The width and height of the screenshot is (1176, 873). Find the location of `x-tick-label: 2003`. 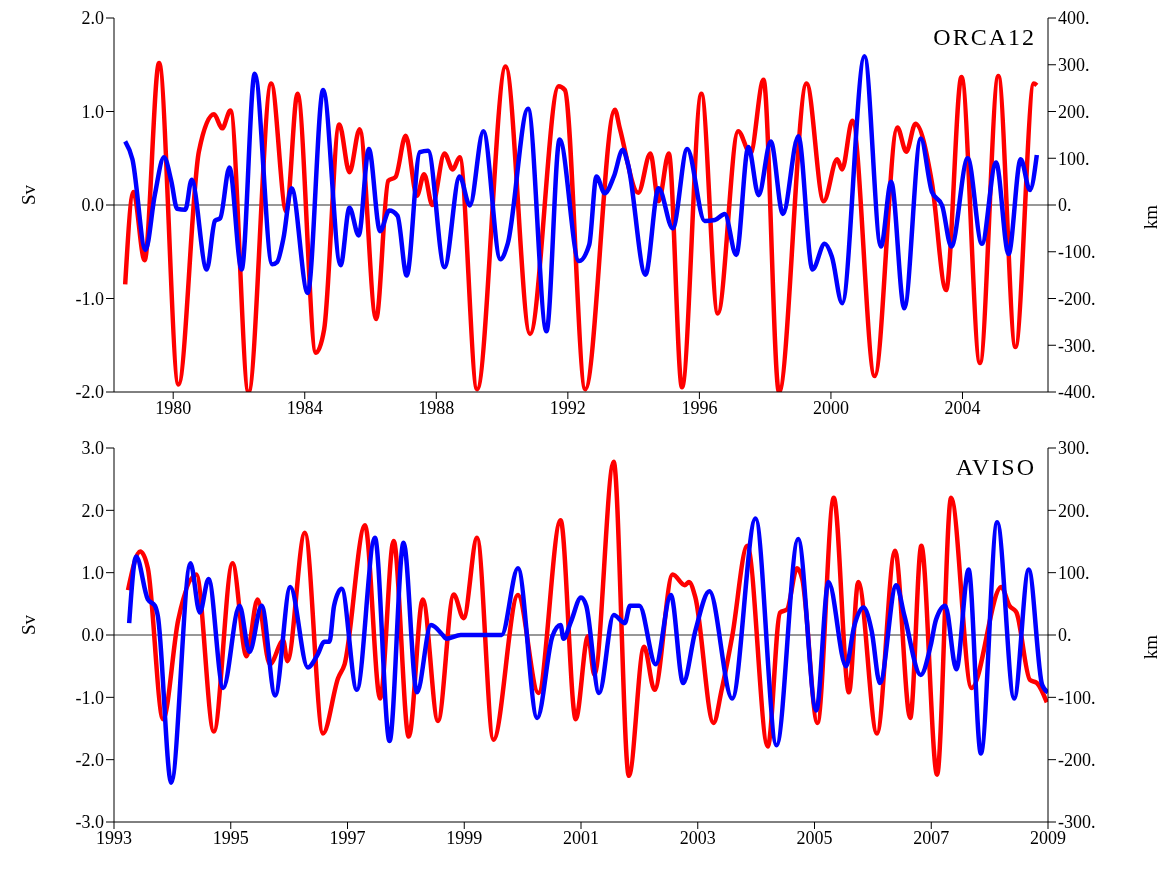

x-tick-label: 2003 is located at coordinates (697, 837).